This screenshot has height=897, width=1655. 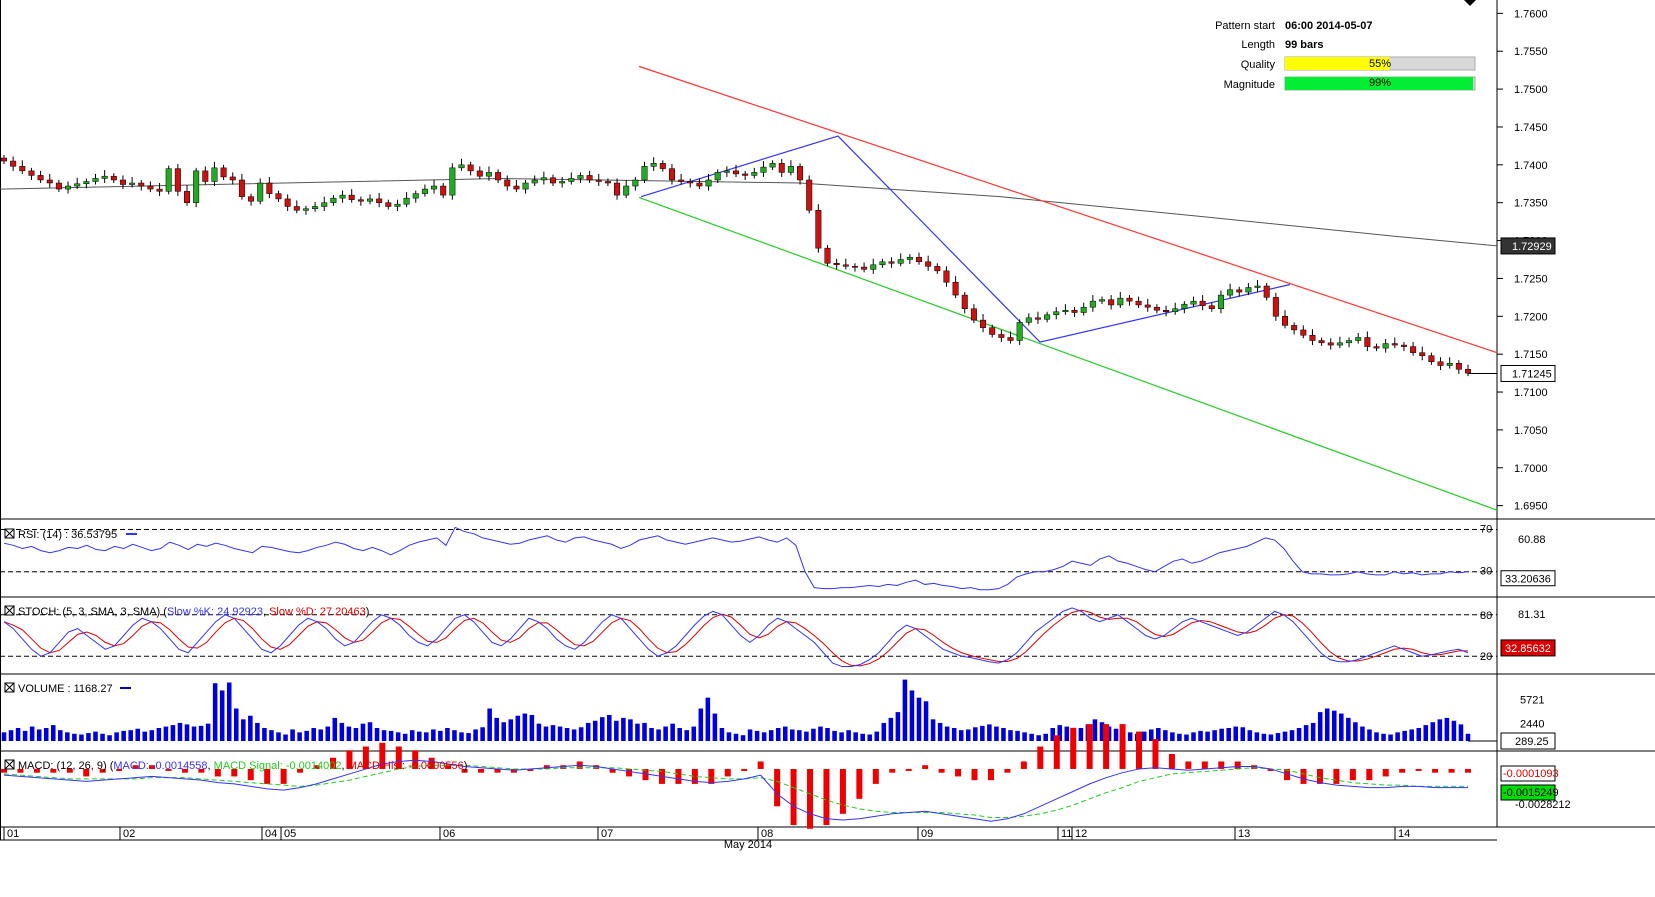 I want to click on macd-tick-label: -0.0028212, so click(x=1543, y=805).